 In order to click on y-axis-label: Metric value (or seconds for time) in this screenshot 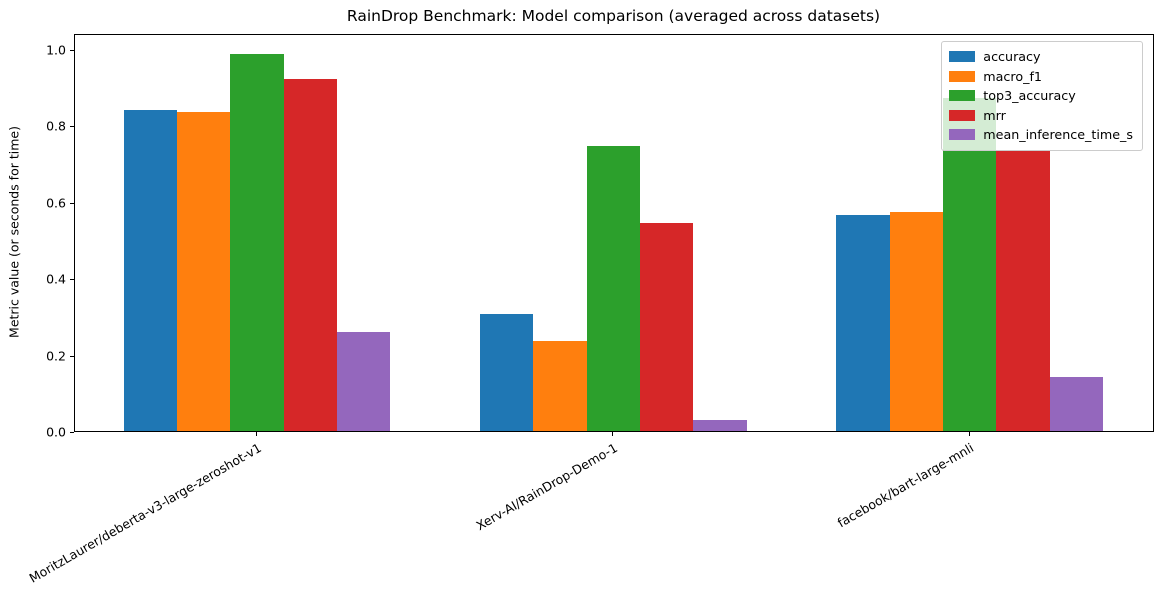, I will do `click(14, 232)`.